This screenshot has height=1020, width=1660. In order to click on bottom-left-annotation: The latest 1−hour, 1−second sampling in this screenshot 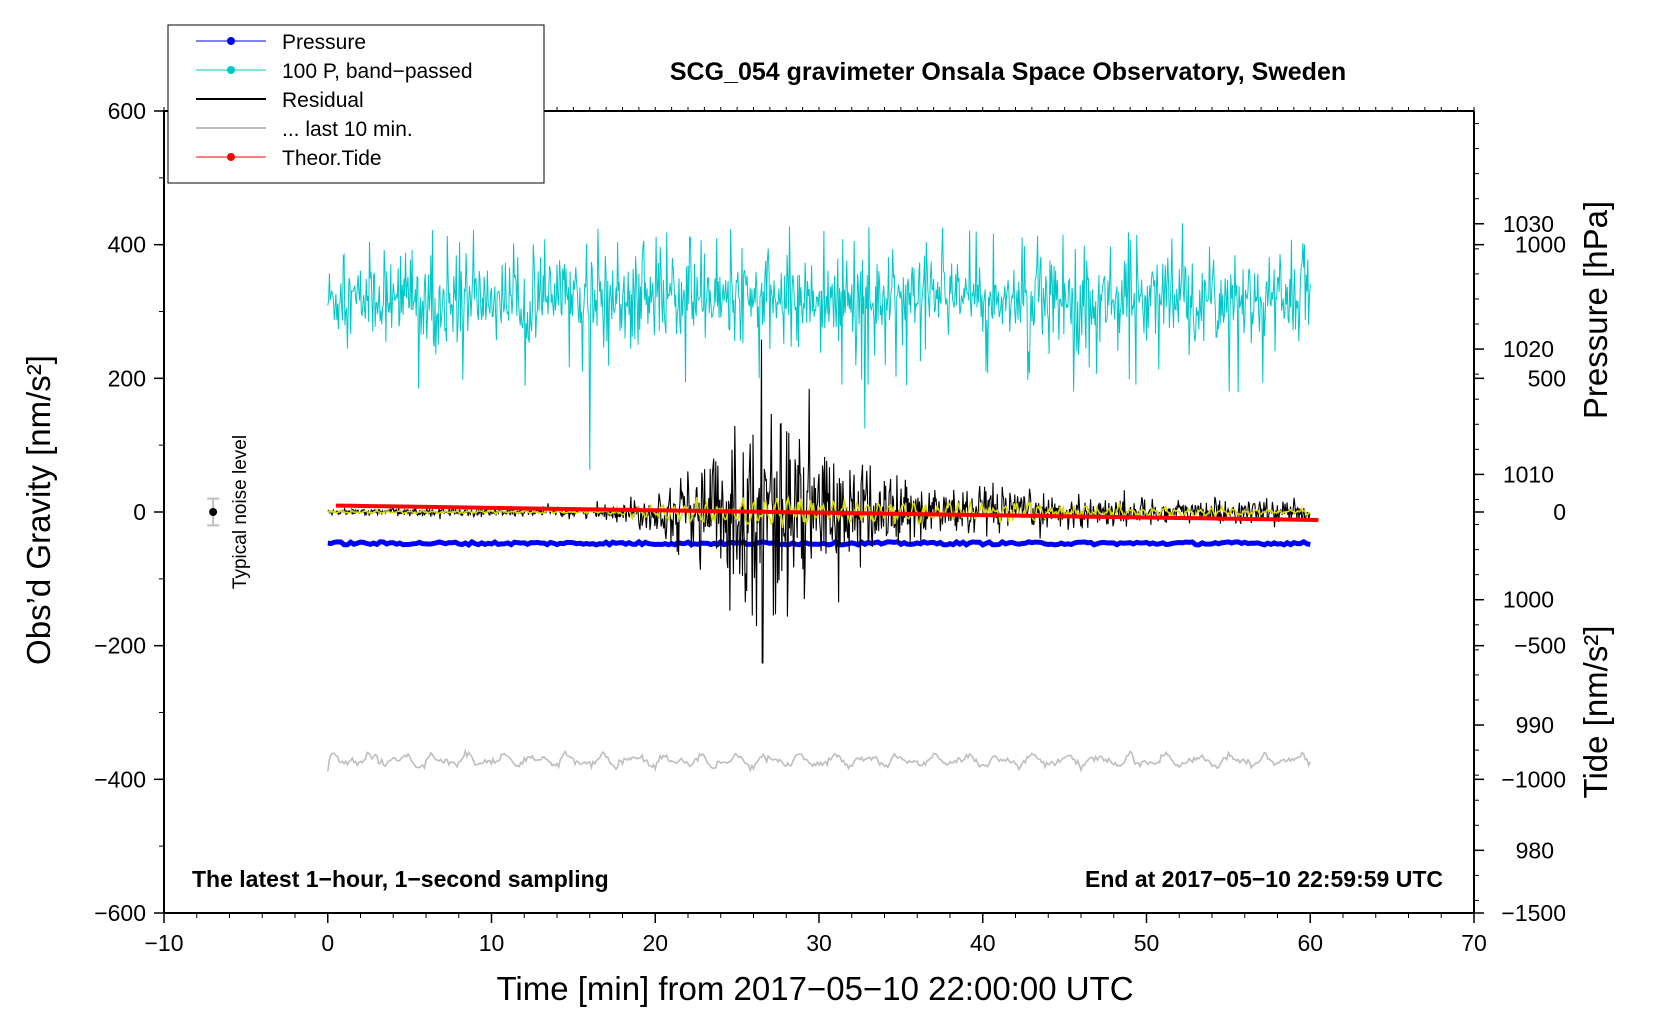, I will do `click(400, 879)`.